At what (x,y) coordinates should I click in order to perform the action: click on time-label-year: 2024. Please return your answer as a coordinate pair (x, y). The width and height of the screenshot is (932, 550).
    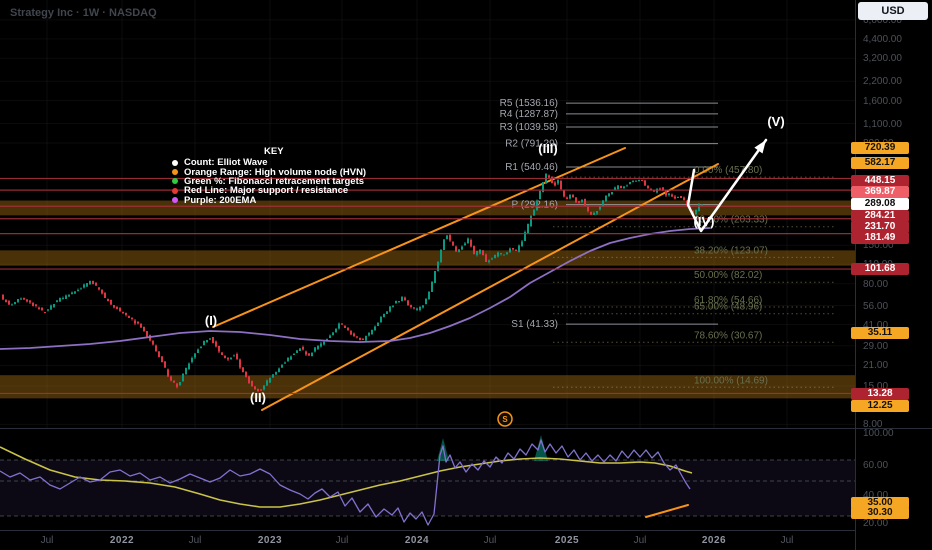
    Looking at the image, I should click on (417, 540).